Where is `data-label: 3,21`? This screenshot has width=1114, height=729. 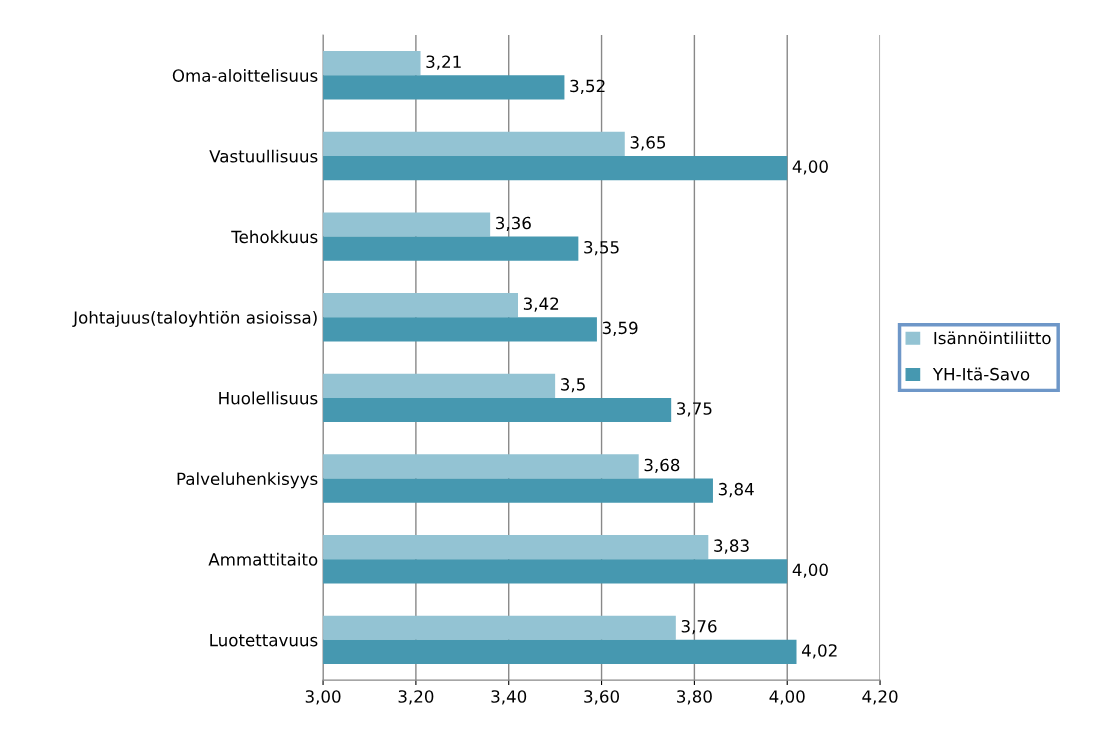 data-label: 3,21 is located at coordinates (443, 62).